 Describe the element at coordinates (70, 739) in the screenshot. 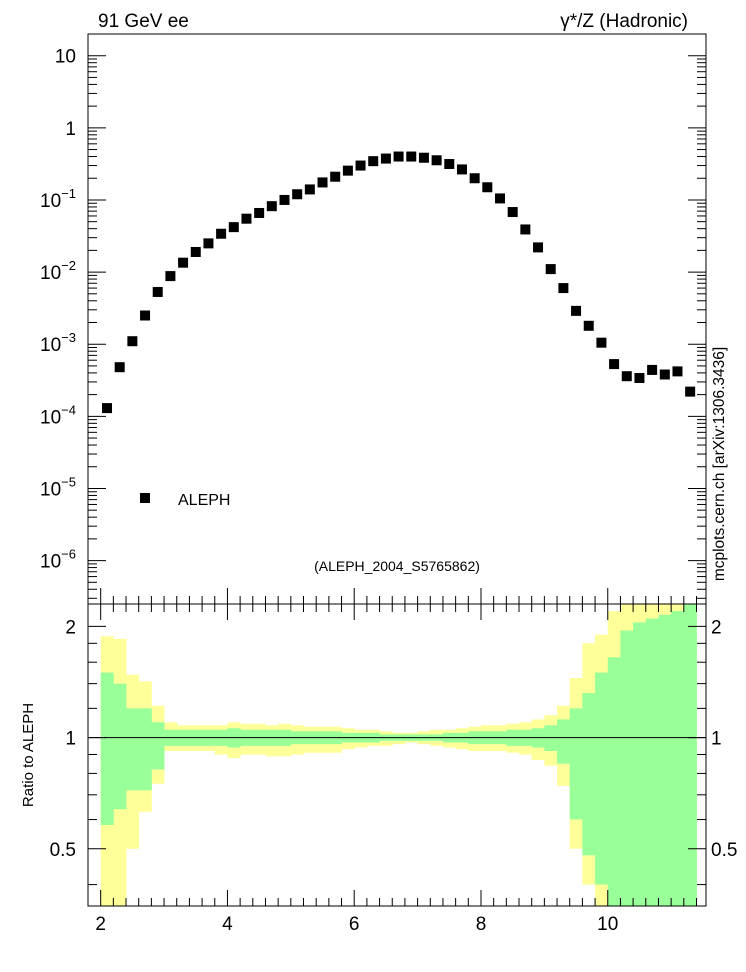

I see `ratio-y-tick-label: 1` at that location.